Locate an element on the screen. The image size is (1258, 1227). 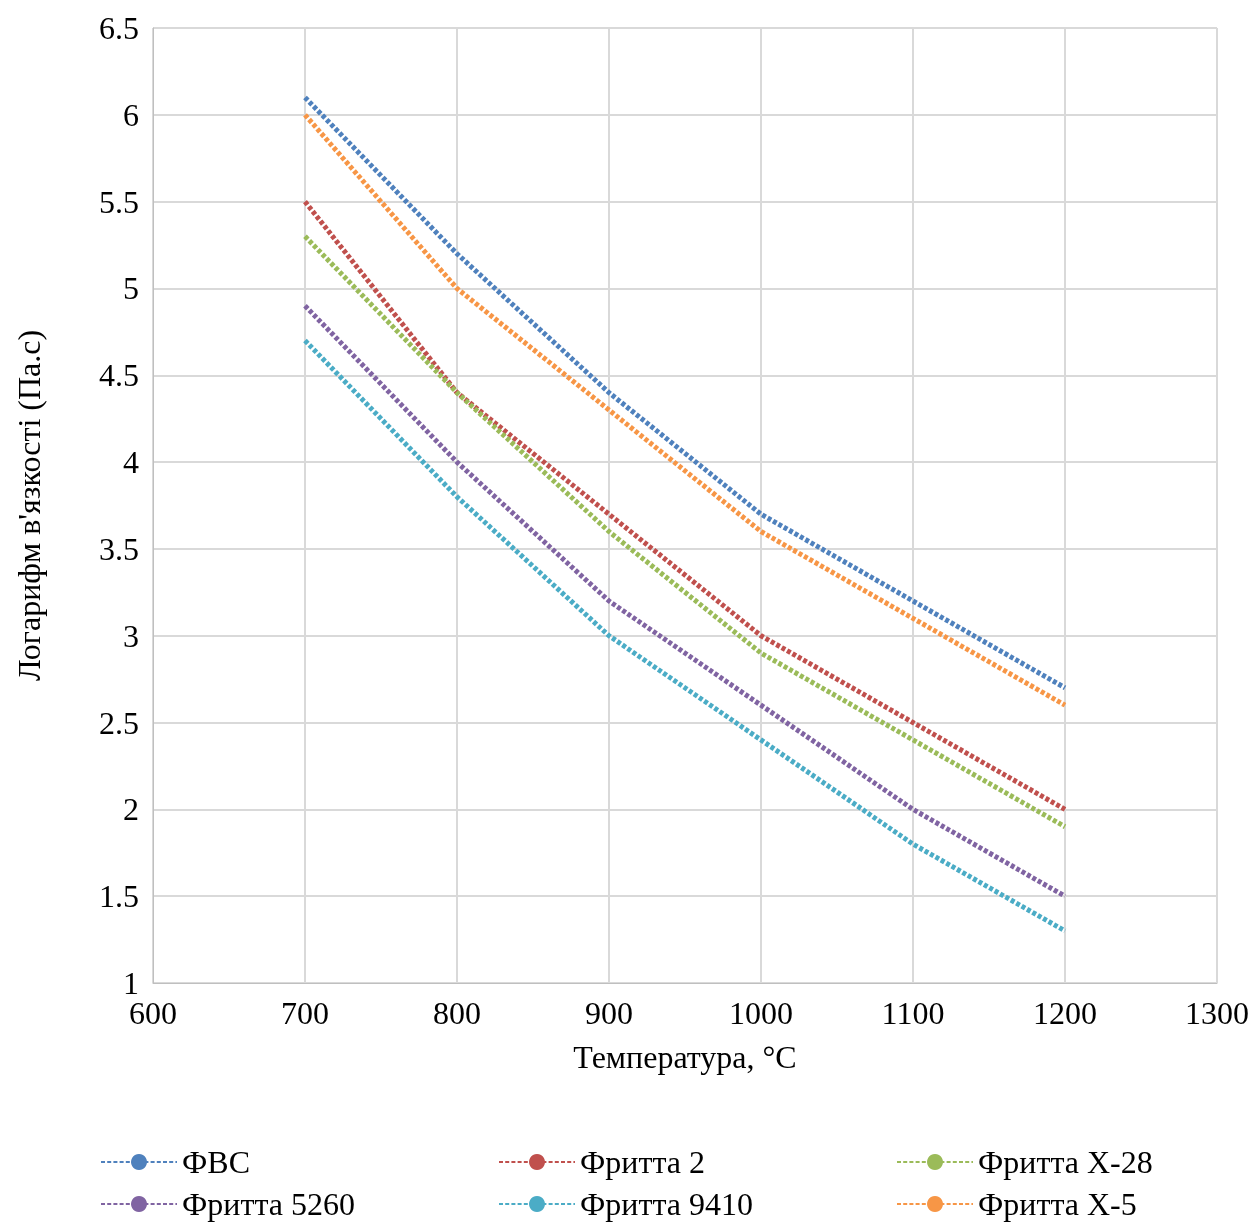
x-tick-label: 1000 is located at coordinates (761, 1013).